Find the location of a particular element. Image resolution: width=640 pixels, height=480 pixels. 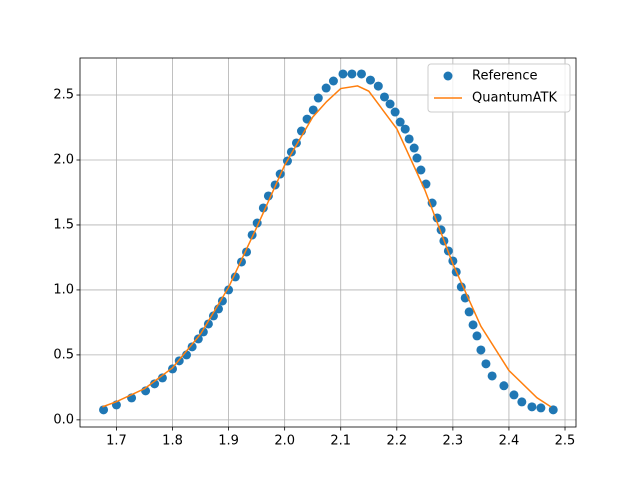

legend-box is located at coordinates (499, 88).